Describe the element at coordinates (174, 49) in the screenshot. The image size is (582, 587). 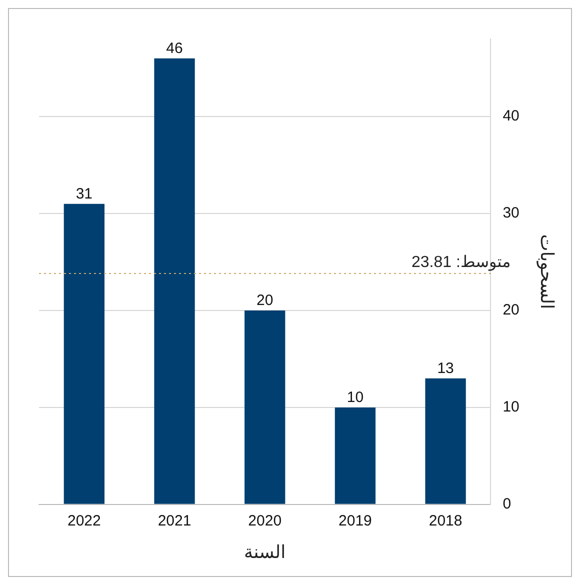
I see `data-label: 46` at that location.